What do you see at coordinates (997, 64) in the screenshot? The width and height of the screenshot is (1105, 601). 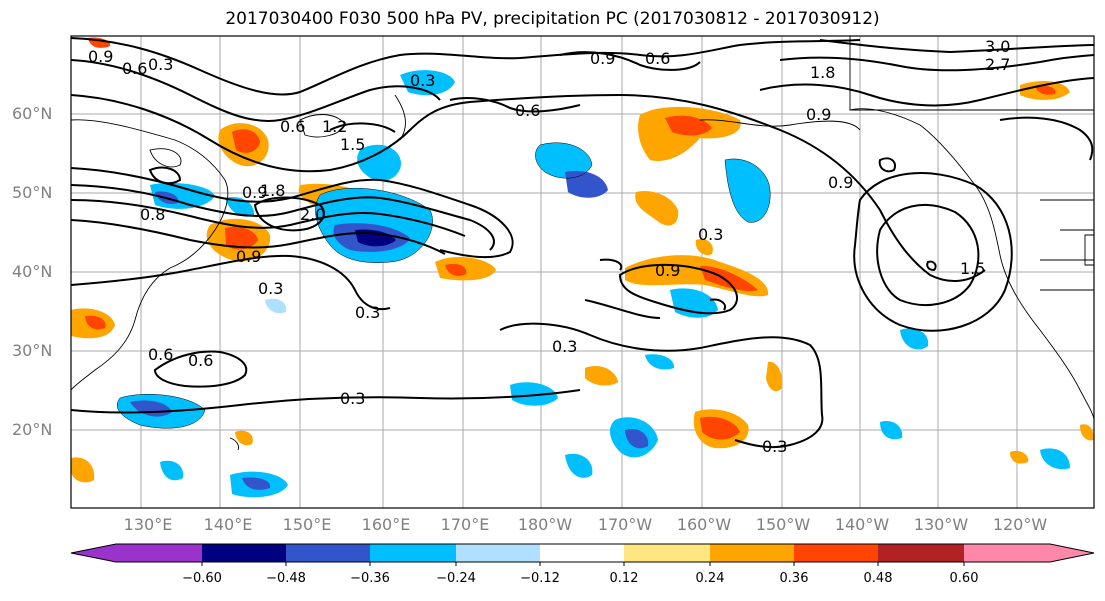 I see `contour-label: 2.7` at bounding box center [997, 64].